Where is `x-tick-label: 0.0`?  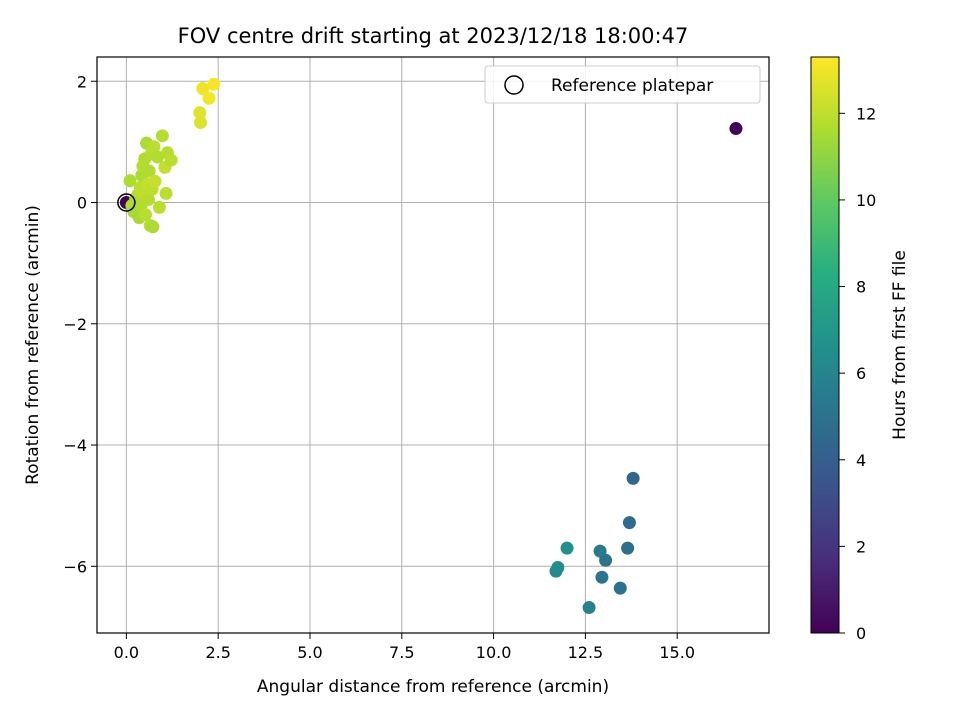
x-tick-label: 0.0 is located at coordinates (126, 652).